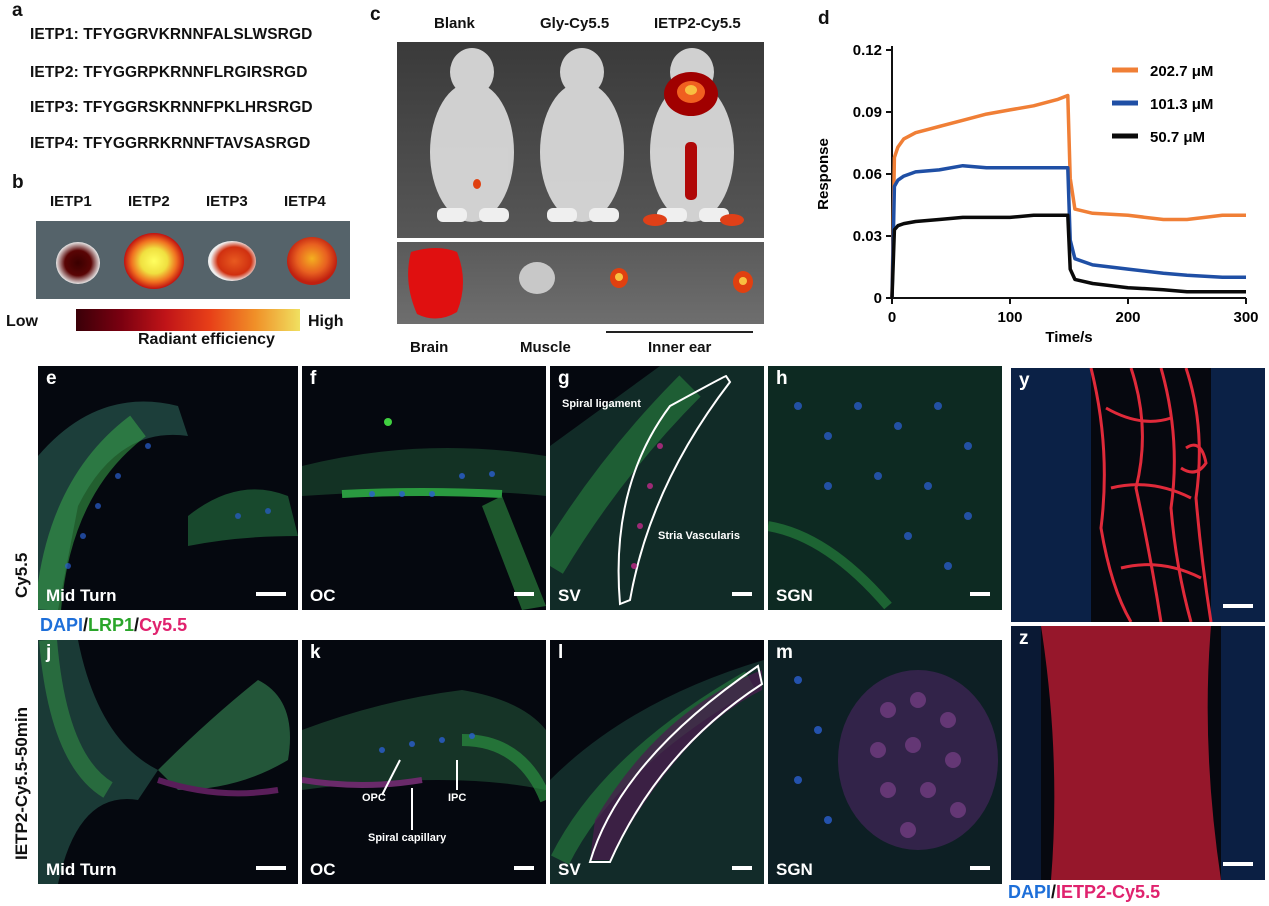 This screenshot has width=1269, height=906. I want to click on stain-legend-yz: DAPI/IETP2-Cy5.5, so click(1084, 892).